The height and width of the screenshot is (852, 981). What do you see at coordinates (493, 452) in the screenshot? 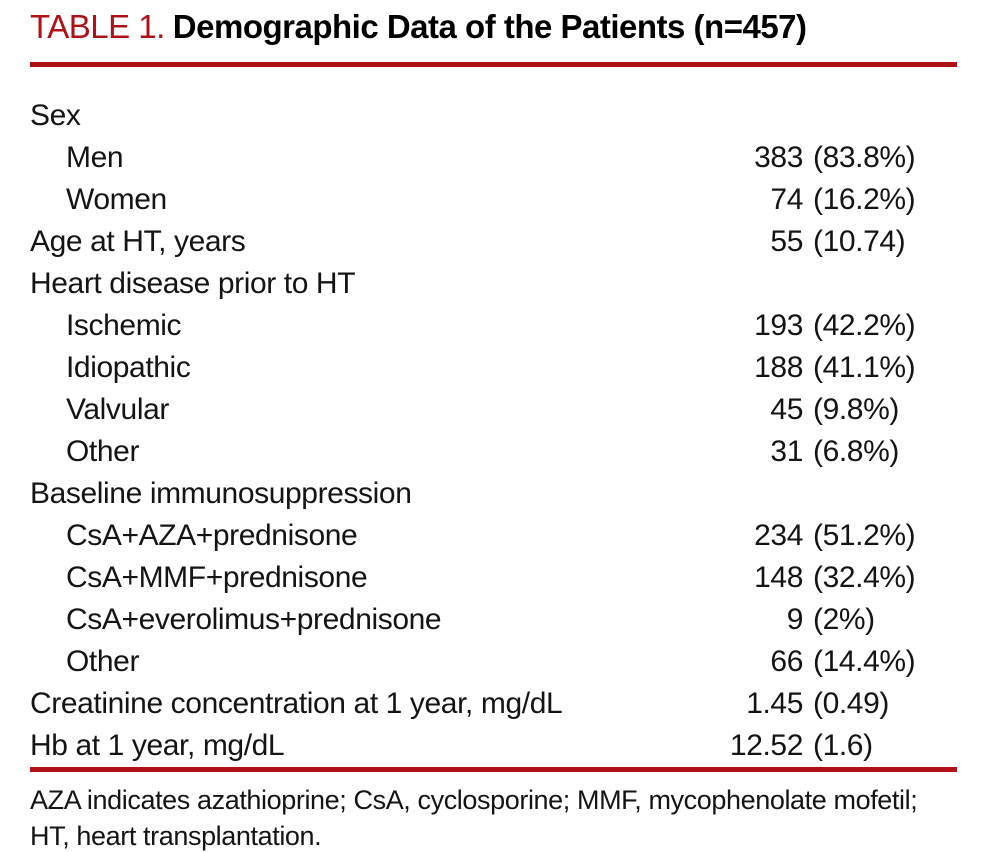
I see `table-row-heart-disease-other: Other 31 (6.8%)` at bounding box center [493, 452].